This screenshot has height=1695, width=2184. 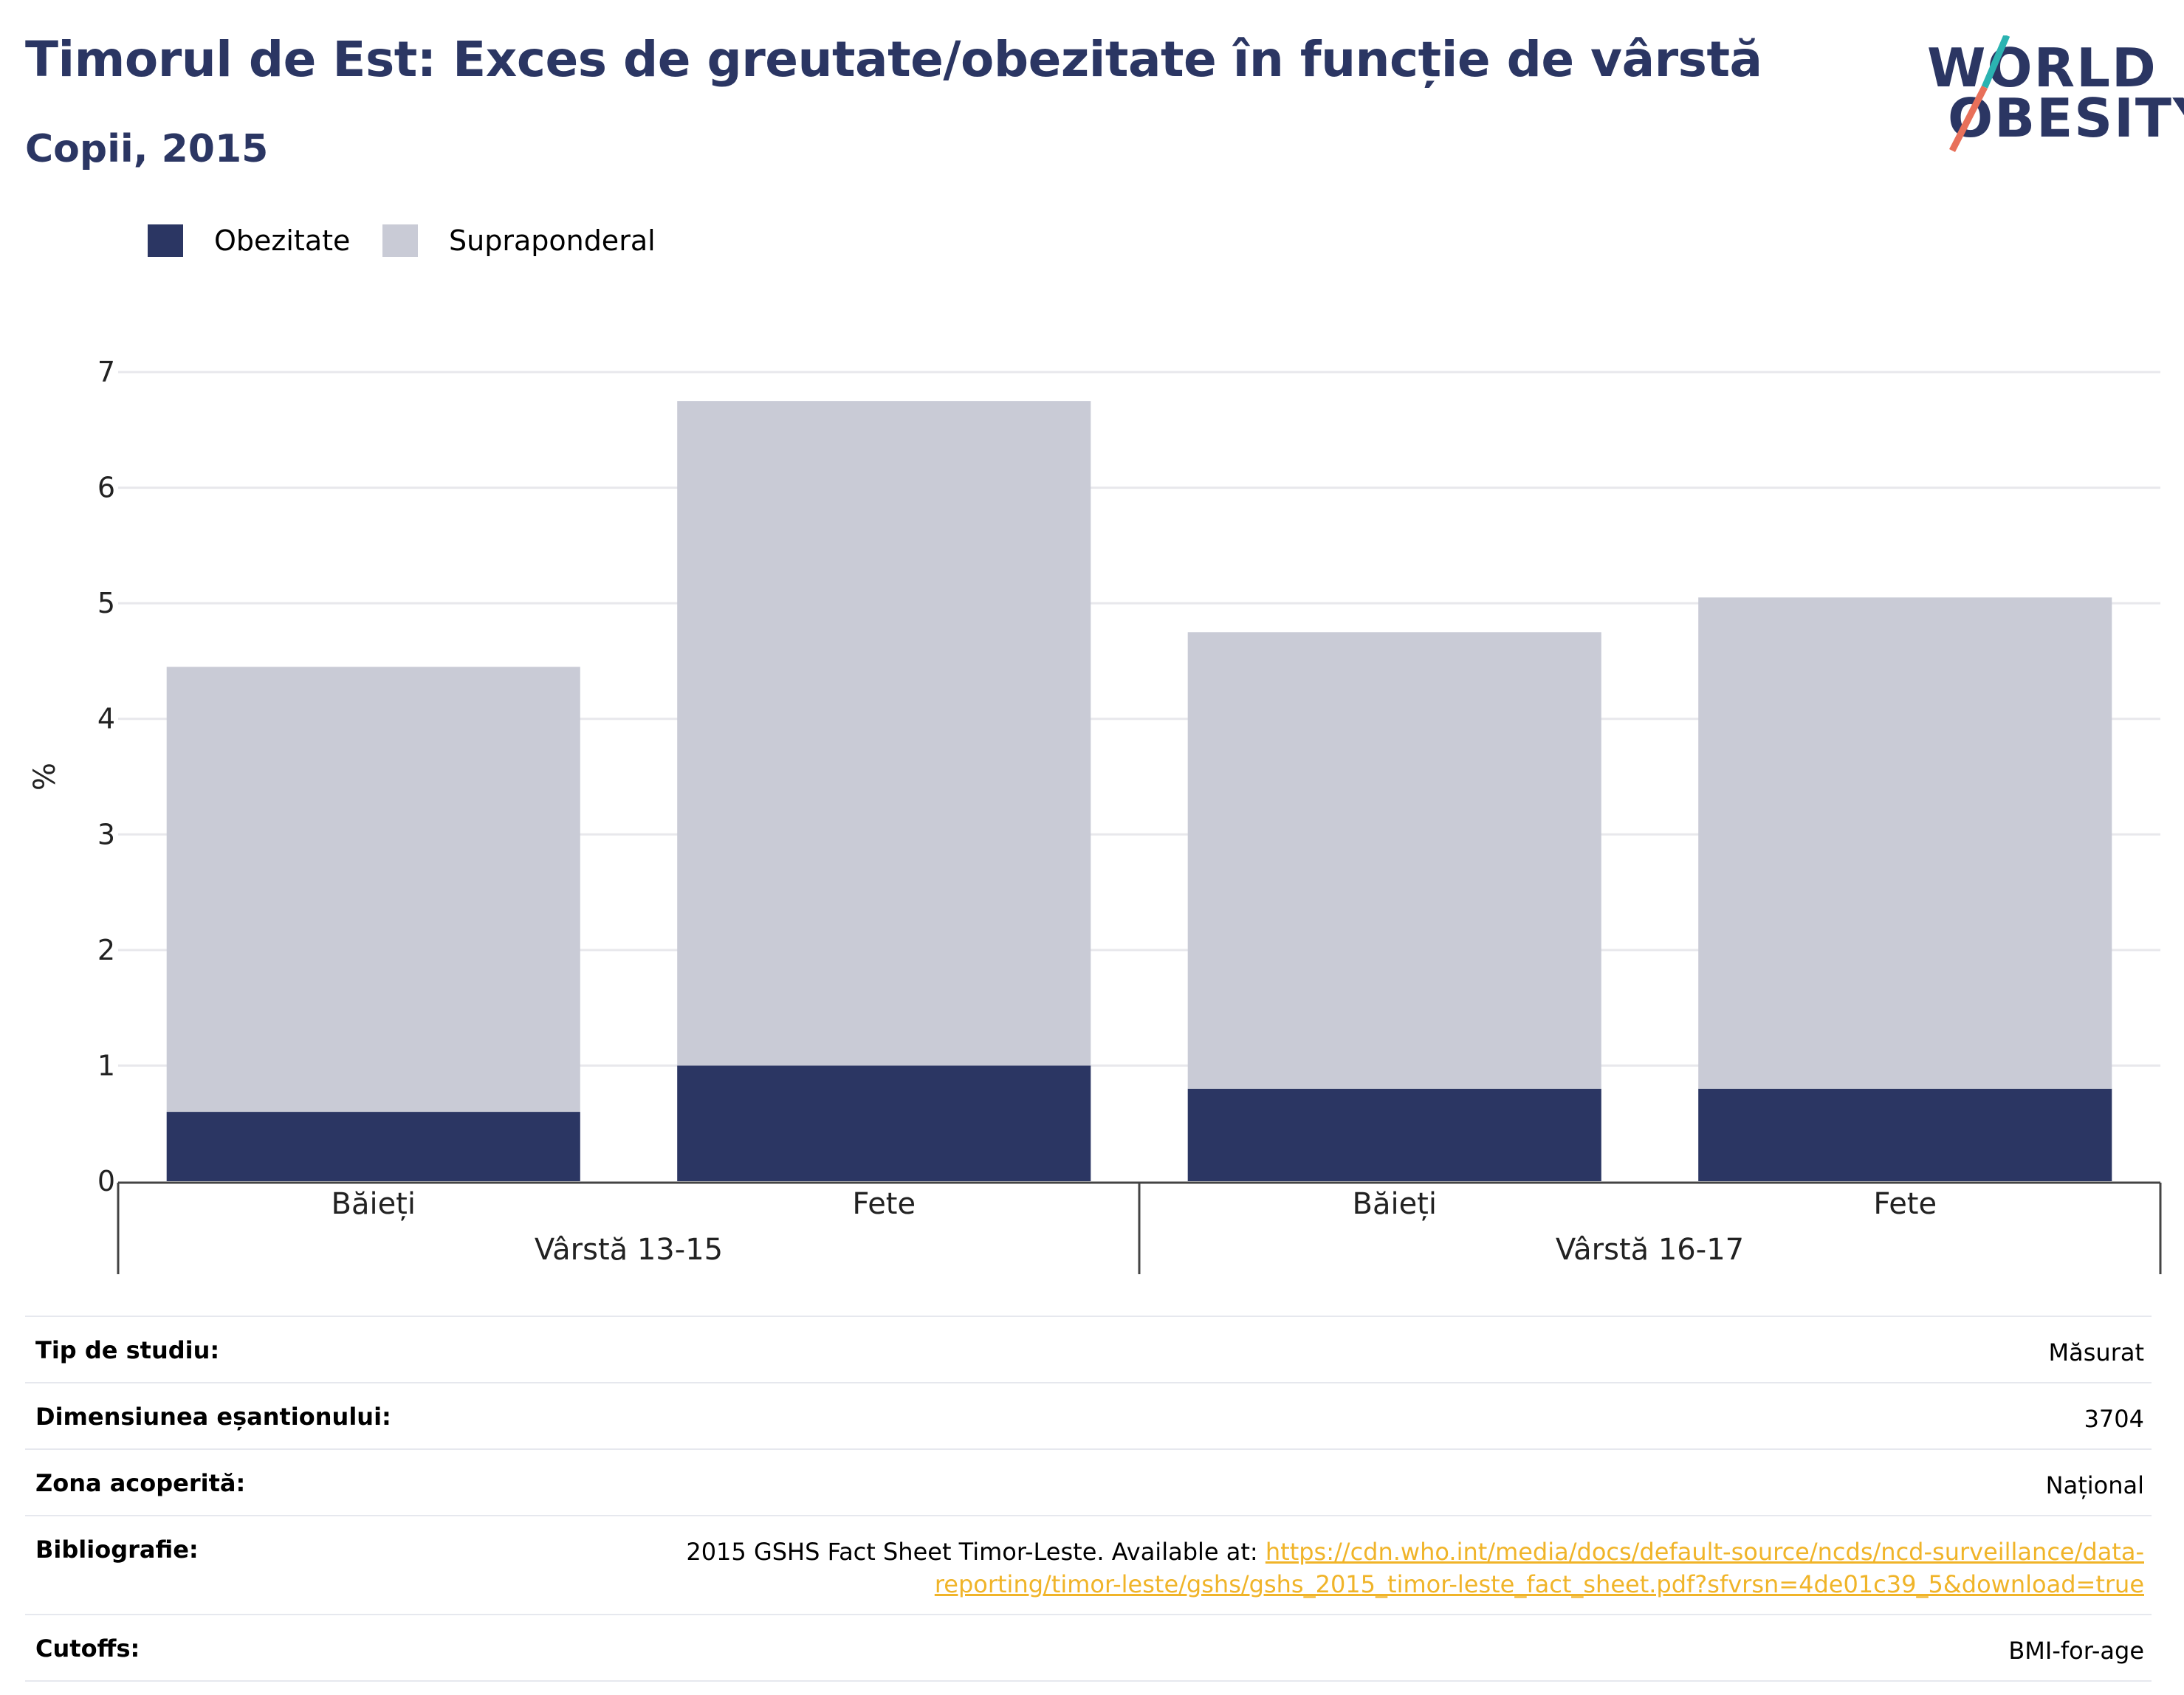 I want to click on group-label: Vârstă 16-17, so click(x=1650, y=1250).